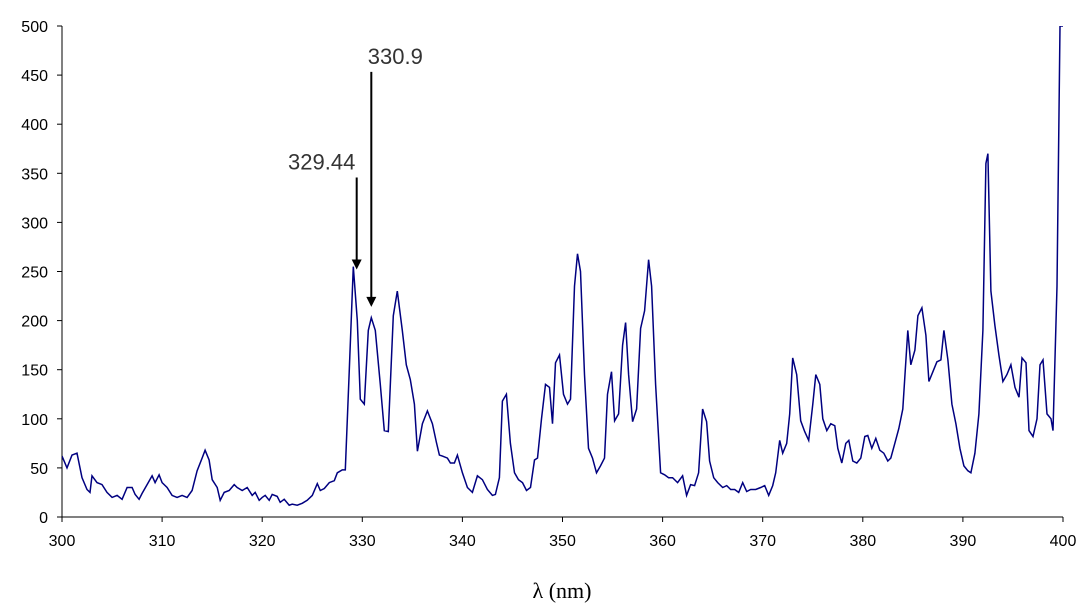 The width and height of the screenshot is (1083, 615). Describe the element at coordinates (39, 469) in the screenshot. I see `y-tick-label: 50` at that location.